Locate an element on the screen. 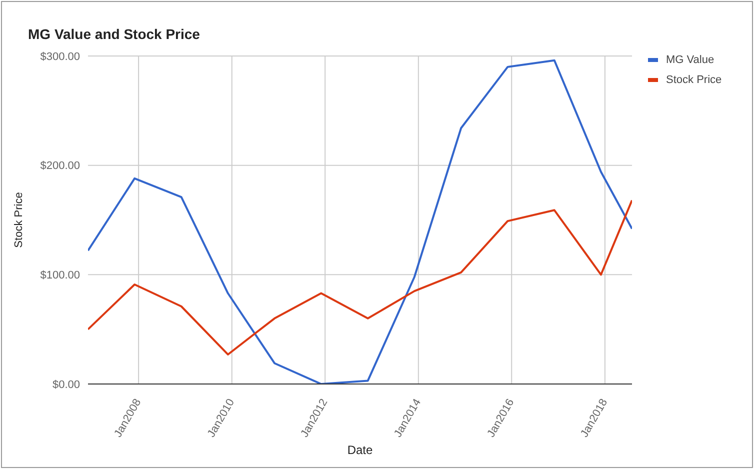  y-tick-label: $0.00 is located at coordinates (66, 384).